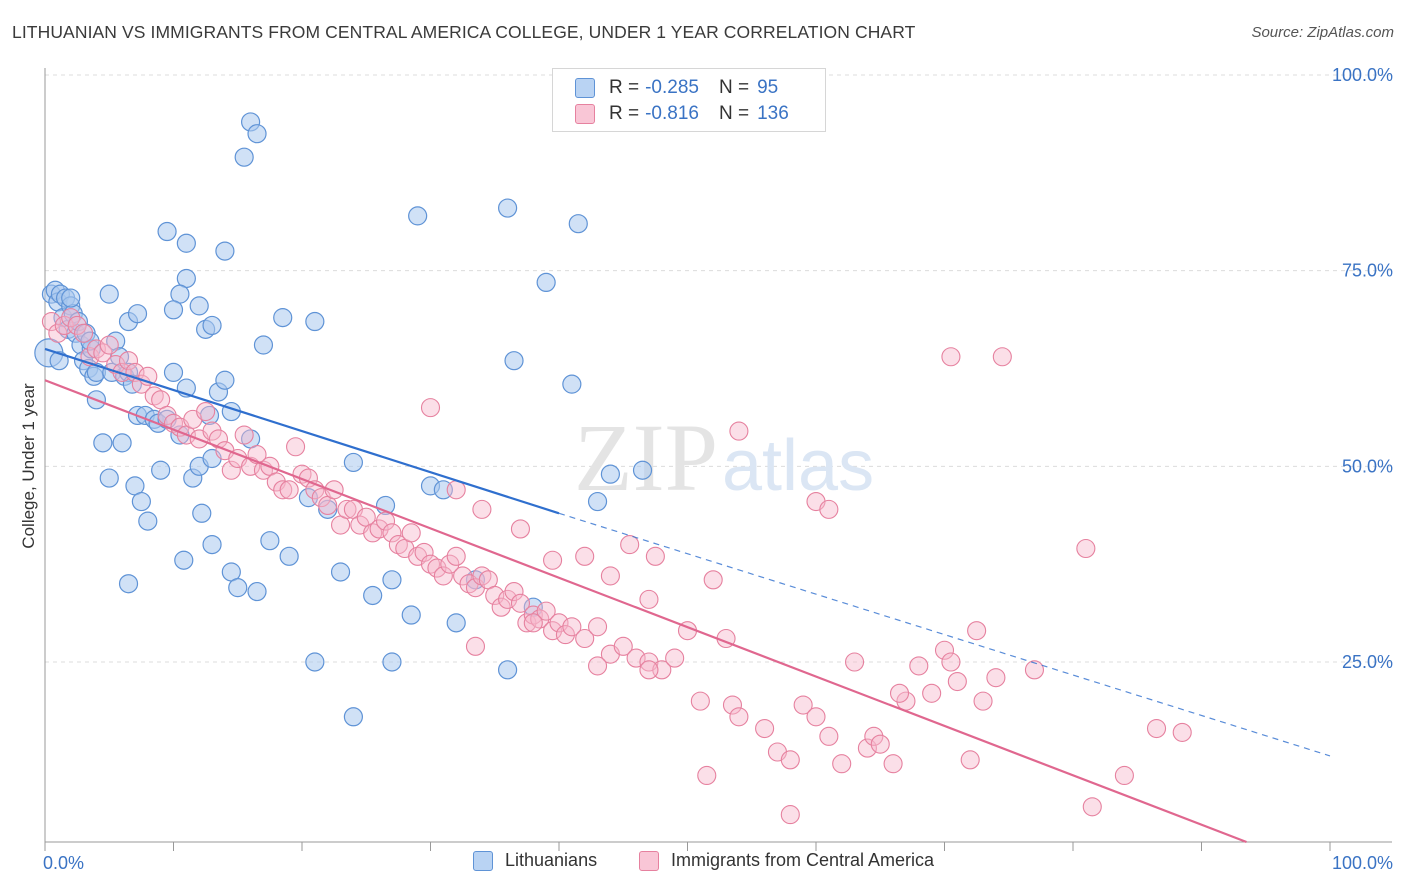 This screenshot has width=1406, height=892. Describe the element at coordinates (535, 860) in the screenshot. I see `legend-item-lithuanians: Lithuanians` at that location.